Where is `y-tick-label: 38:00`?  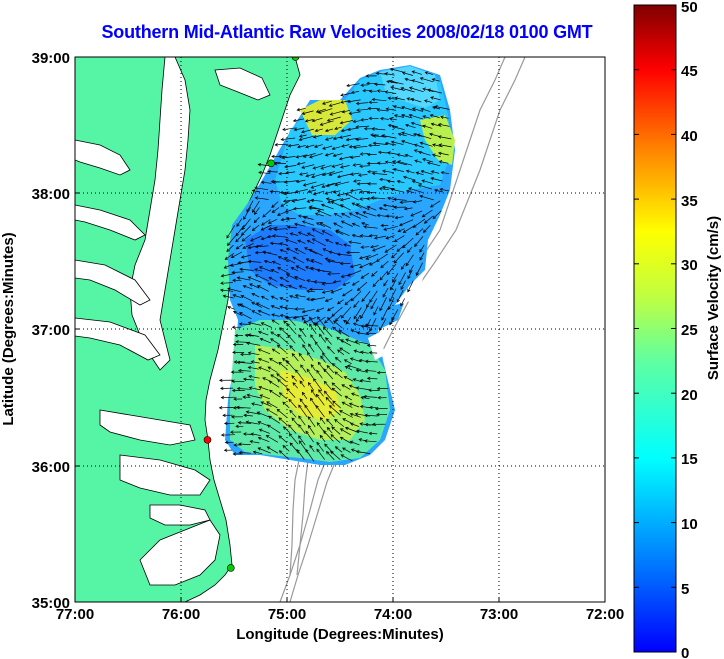
y-tick-label: 38:00 is located at coordinates (51, 194).